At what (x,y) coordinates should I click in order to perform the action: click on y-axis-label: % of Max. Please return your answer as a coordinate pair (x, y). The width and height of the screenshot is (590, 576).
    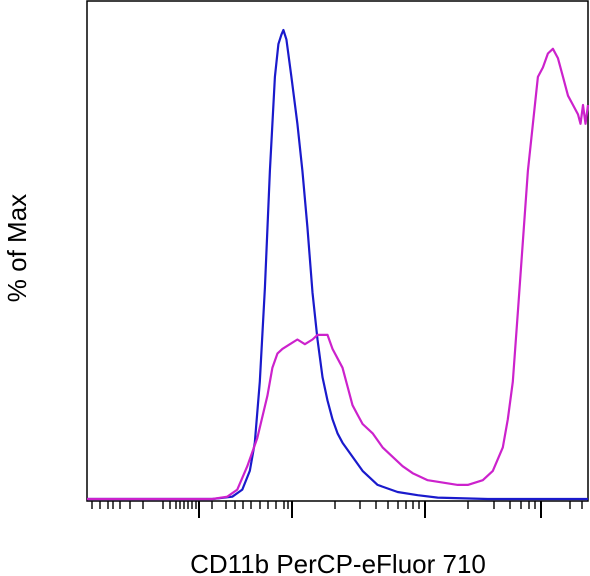
    Looking at the image, I should click on (17, 248).